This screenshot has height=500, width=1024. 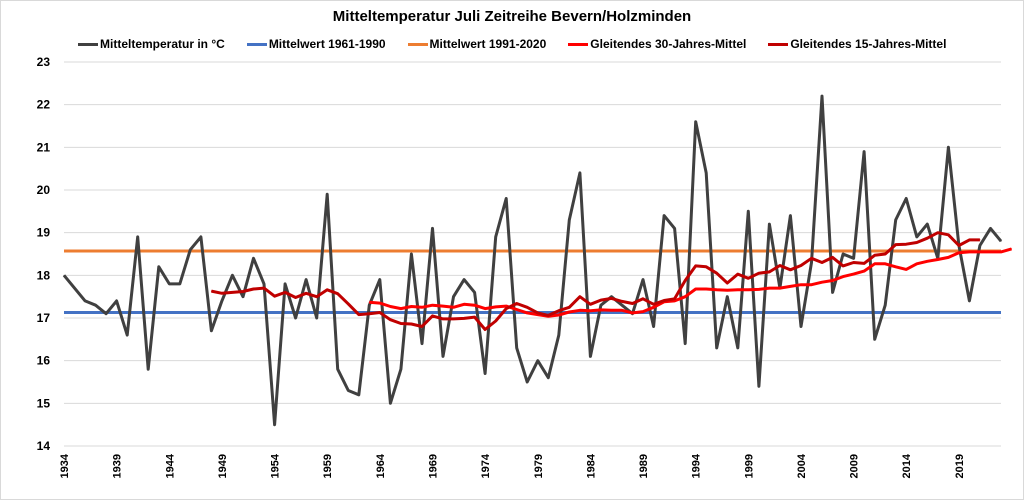 I want to click on y-tick-label: 16, so click(x=44, y=361).